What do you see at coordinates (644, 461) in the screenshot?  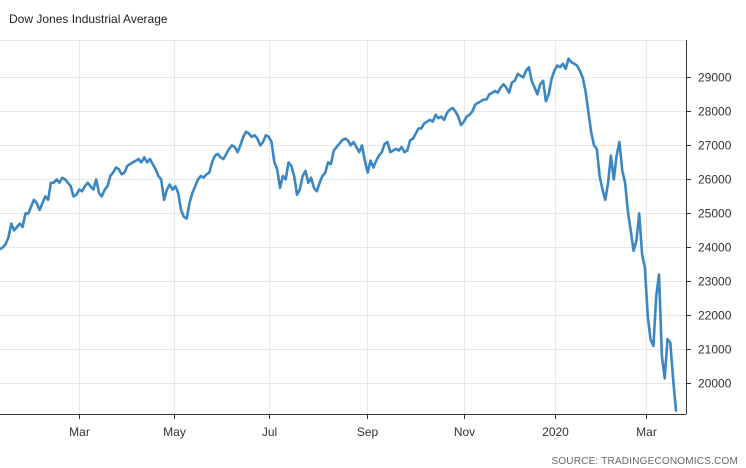 I see `source-label: SOURCE: TRADINGECONOMICS.COM` at bounding box center [644, 461].